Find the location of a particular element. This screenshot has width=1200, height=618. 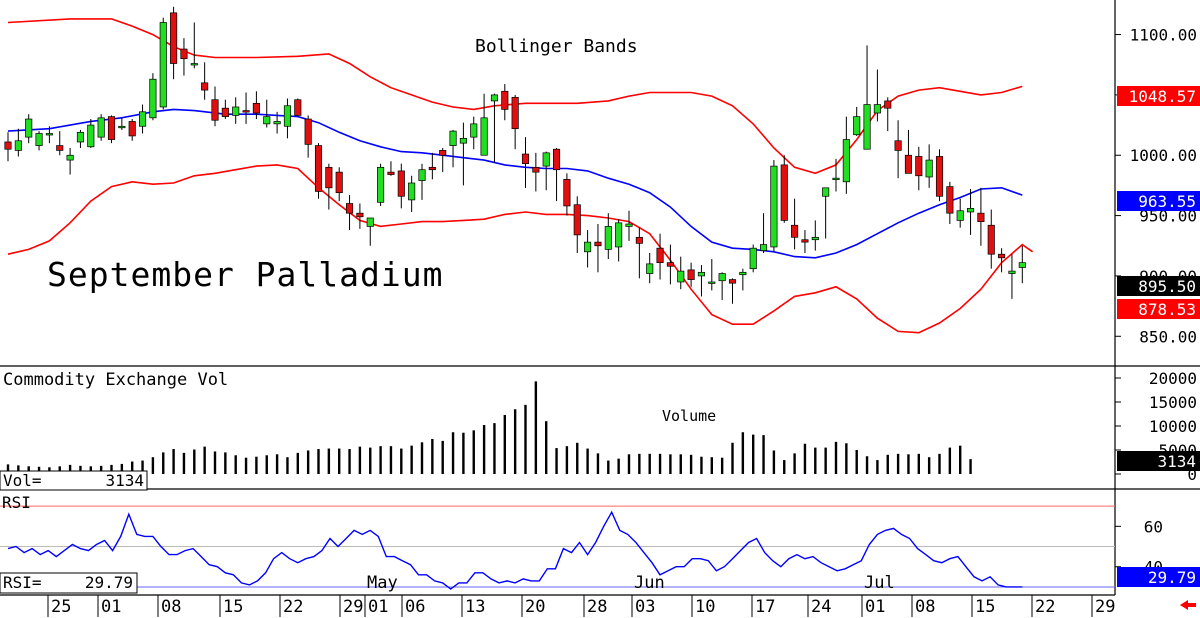

date-tick-label: 22 is located at coordinates (293, 607).